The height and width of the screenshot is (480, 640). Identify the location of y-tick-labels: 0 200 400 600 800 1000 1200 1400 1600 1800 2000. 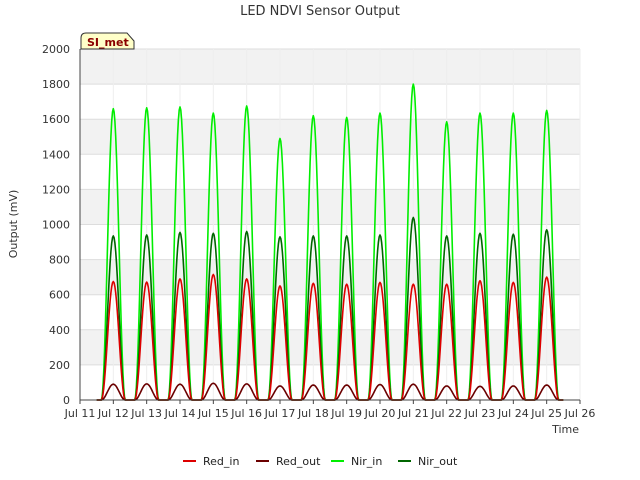
(56, 225).